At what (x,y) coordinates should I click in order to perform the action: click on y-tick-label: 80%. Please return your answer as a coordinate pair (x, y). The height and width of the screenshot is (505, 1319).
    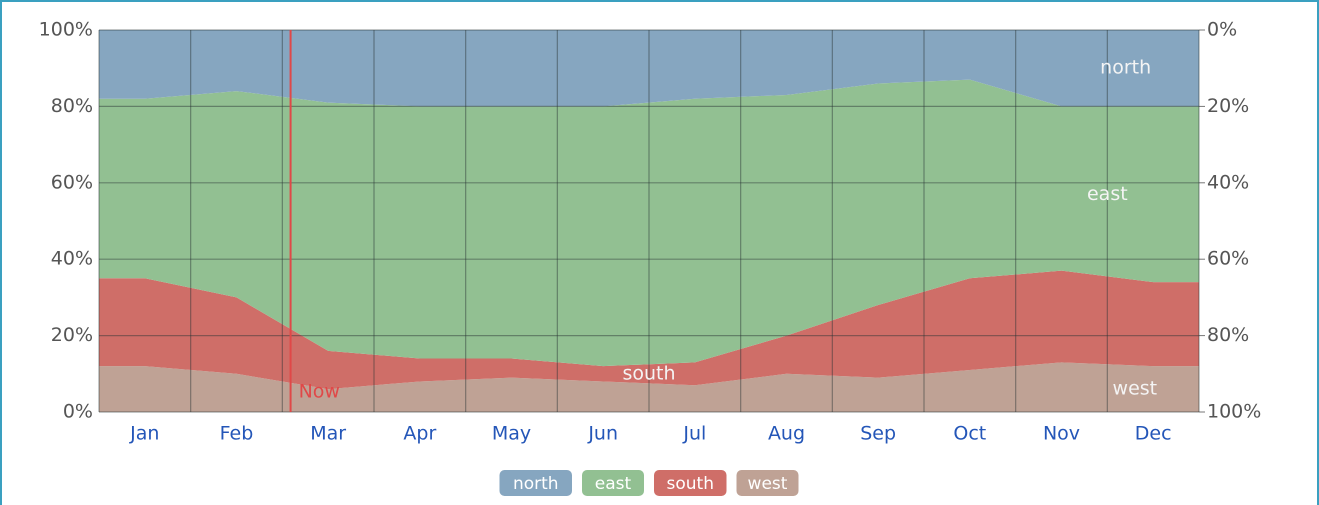
    Looking at the image, I should click on (72, 106).